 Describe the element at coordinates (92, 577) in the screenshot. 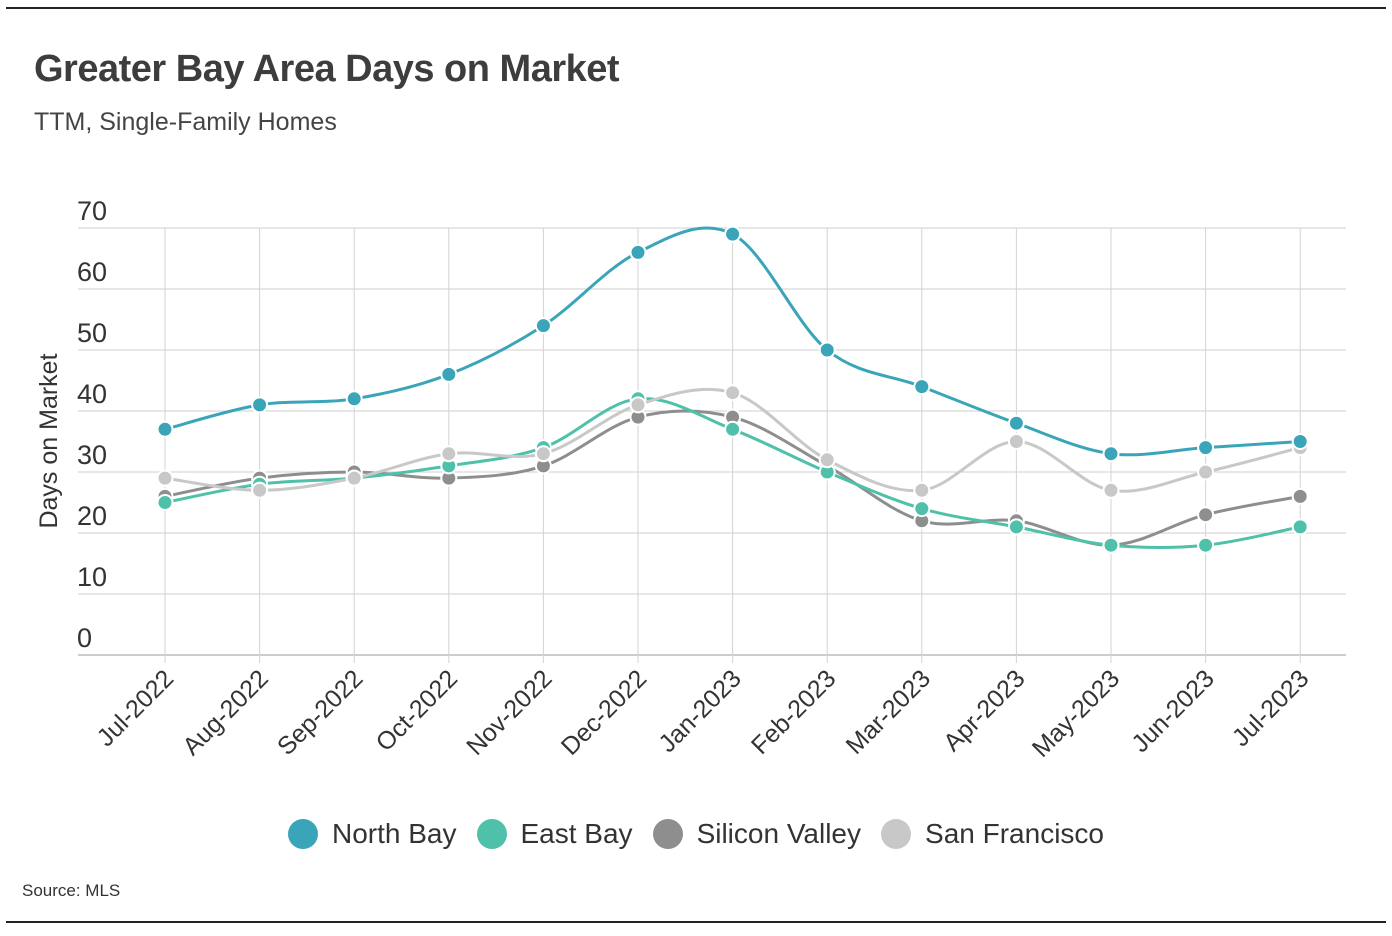

I see `y-tick-label: 10` at that location.